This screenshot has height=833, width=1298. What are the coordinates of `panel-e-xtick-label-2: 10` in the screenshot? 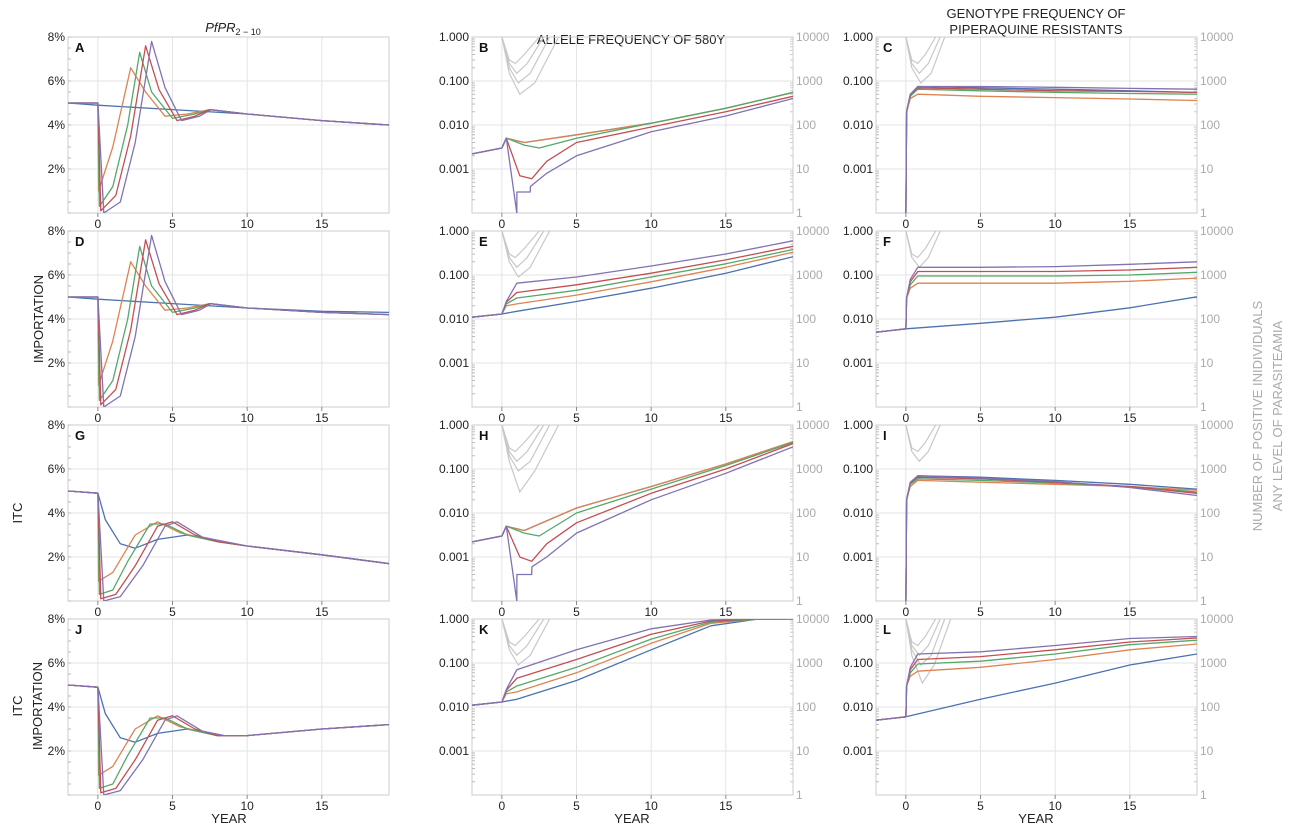 It's located at (651, 418).